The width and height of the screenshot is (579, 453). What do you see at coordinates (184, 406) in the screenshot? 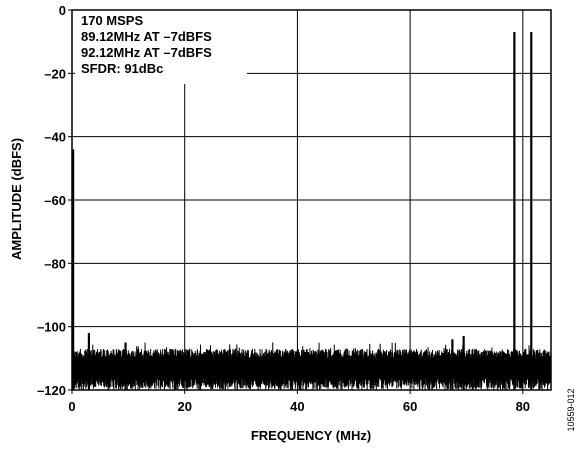
I see `x-tick-label: 20` at bounding box center [184, 406].